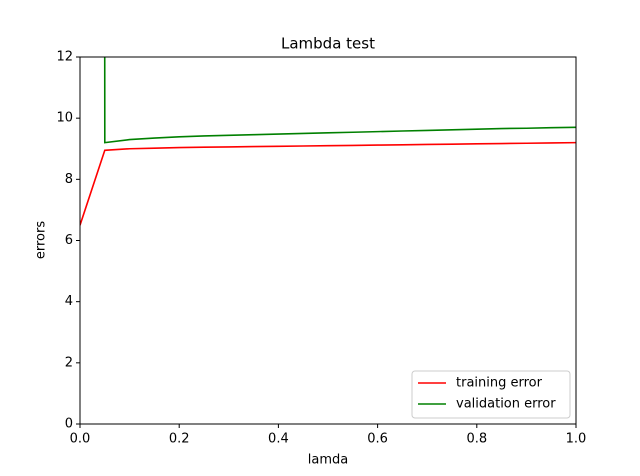 The height and width of the screenshot is (476, 640). Describe the element at coordinates (179, 439) in the screenshot. I see `x-tick-label: 0.2` at that location.